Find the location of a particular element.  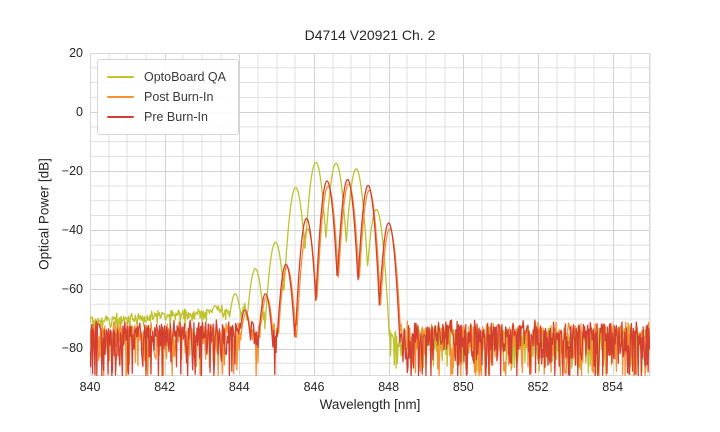

x-tick-label: 848 is located at coordinates (389, 387).